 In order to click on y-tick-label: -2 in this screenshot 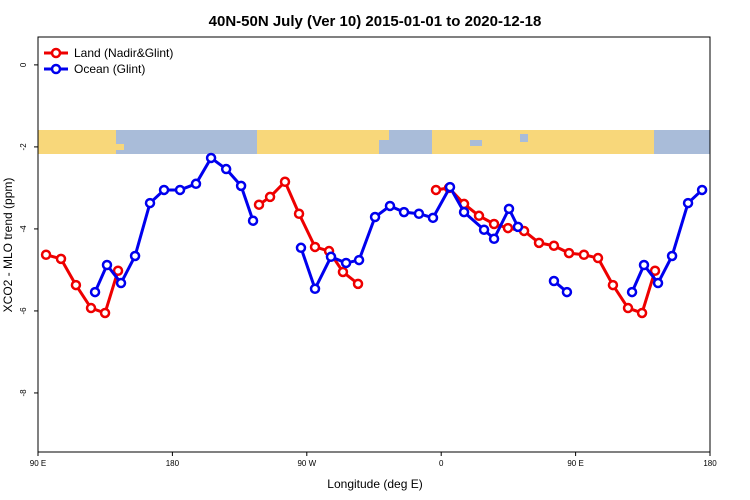, I will do `click(23, 147)`.